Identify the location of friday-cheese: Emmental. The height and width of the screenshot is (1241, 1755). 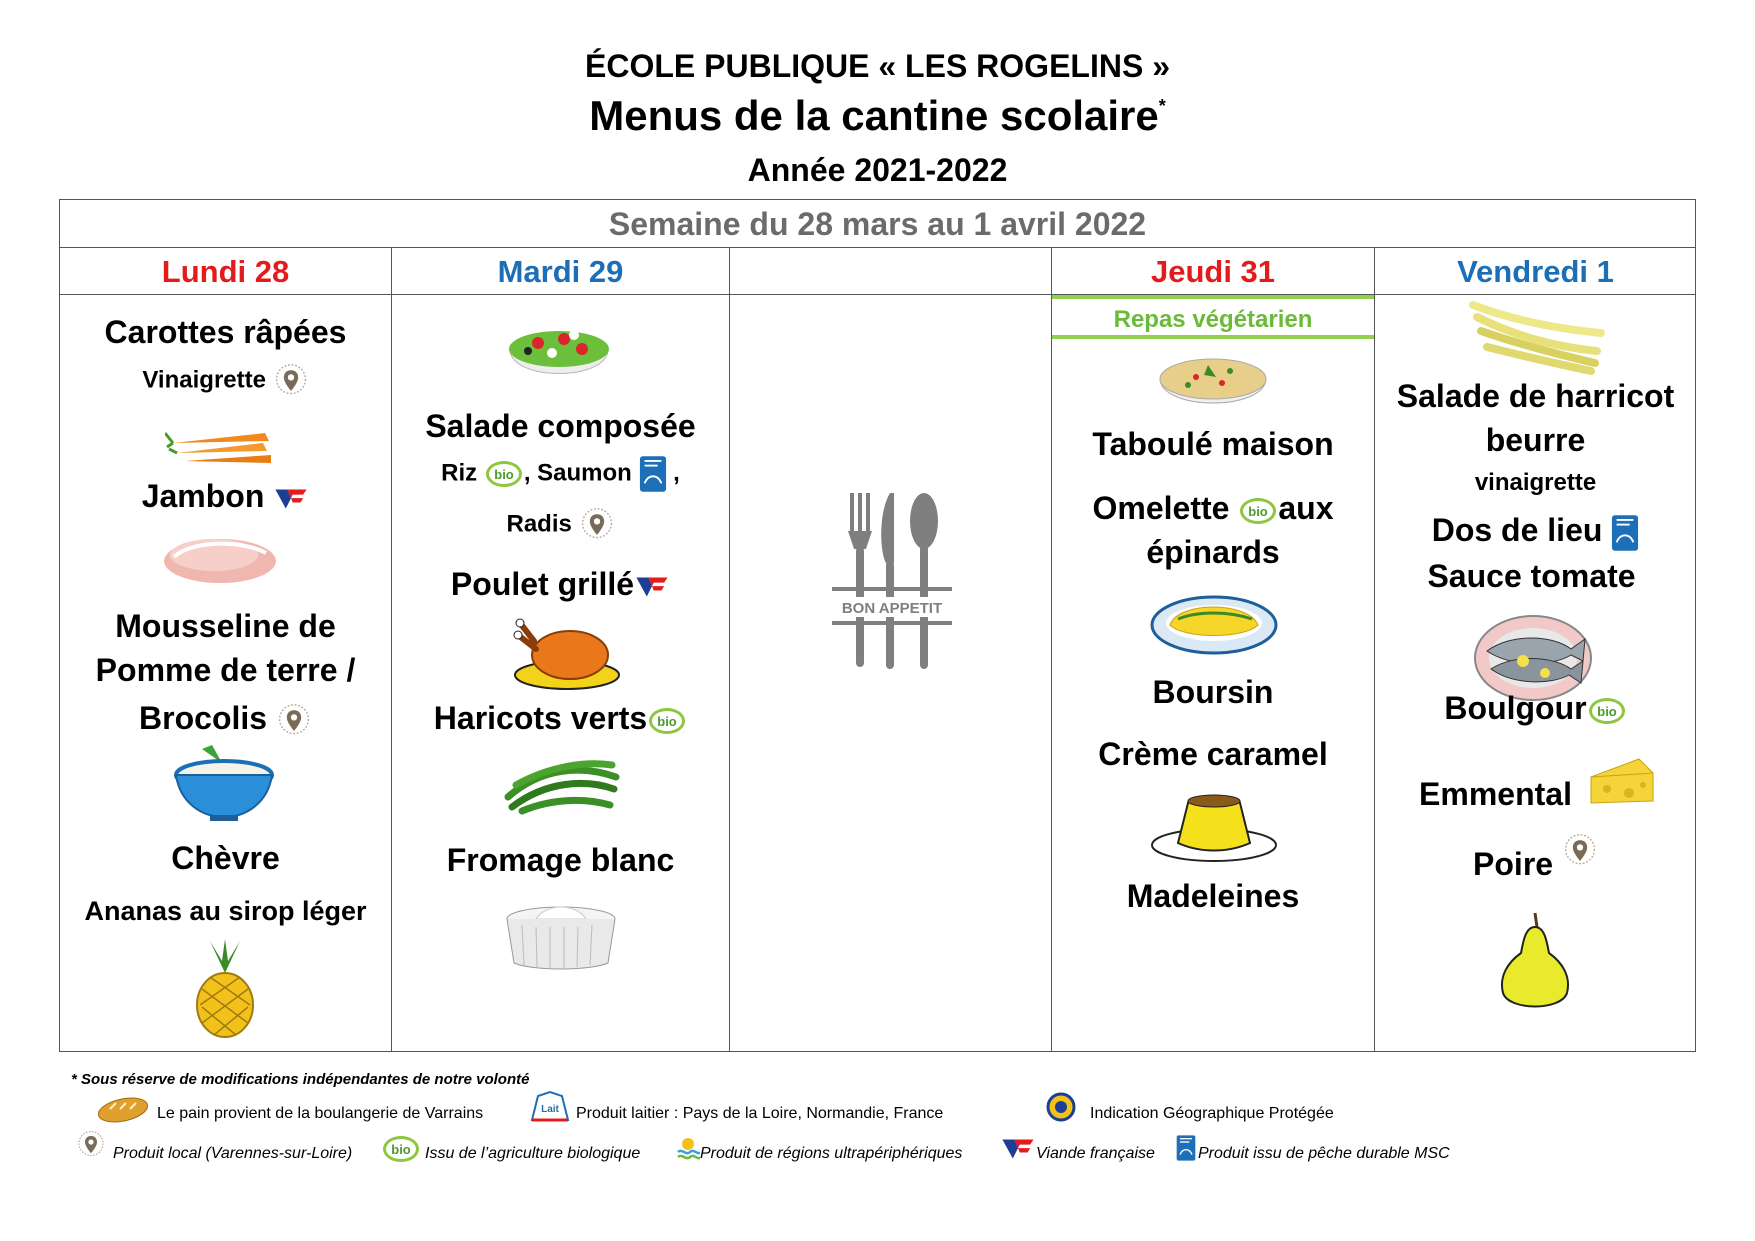
(1495, 794).